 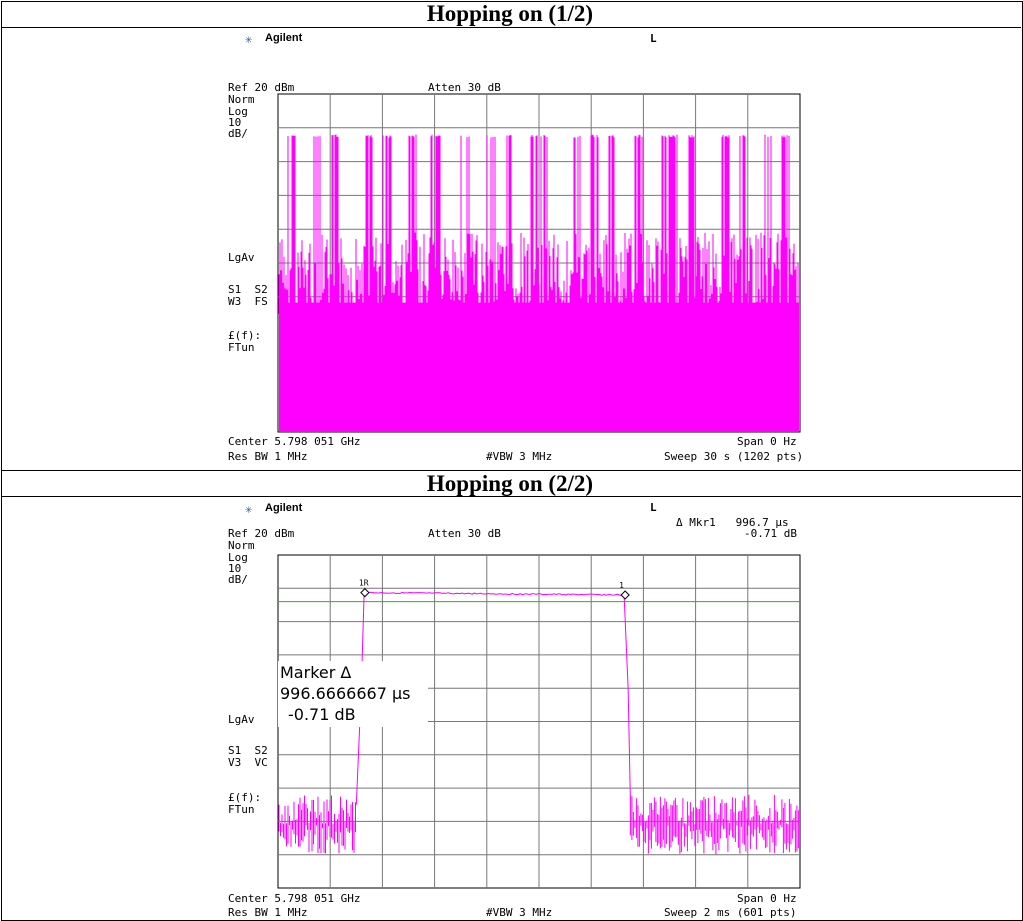 What do you see at coordinates (539, 367) in the screenshot?
I see `noise-floor-fill` at bounding box center [539, 367].